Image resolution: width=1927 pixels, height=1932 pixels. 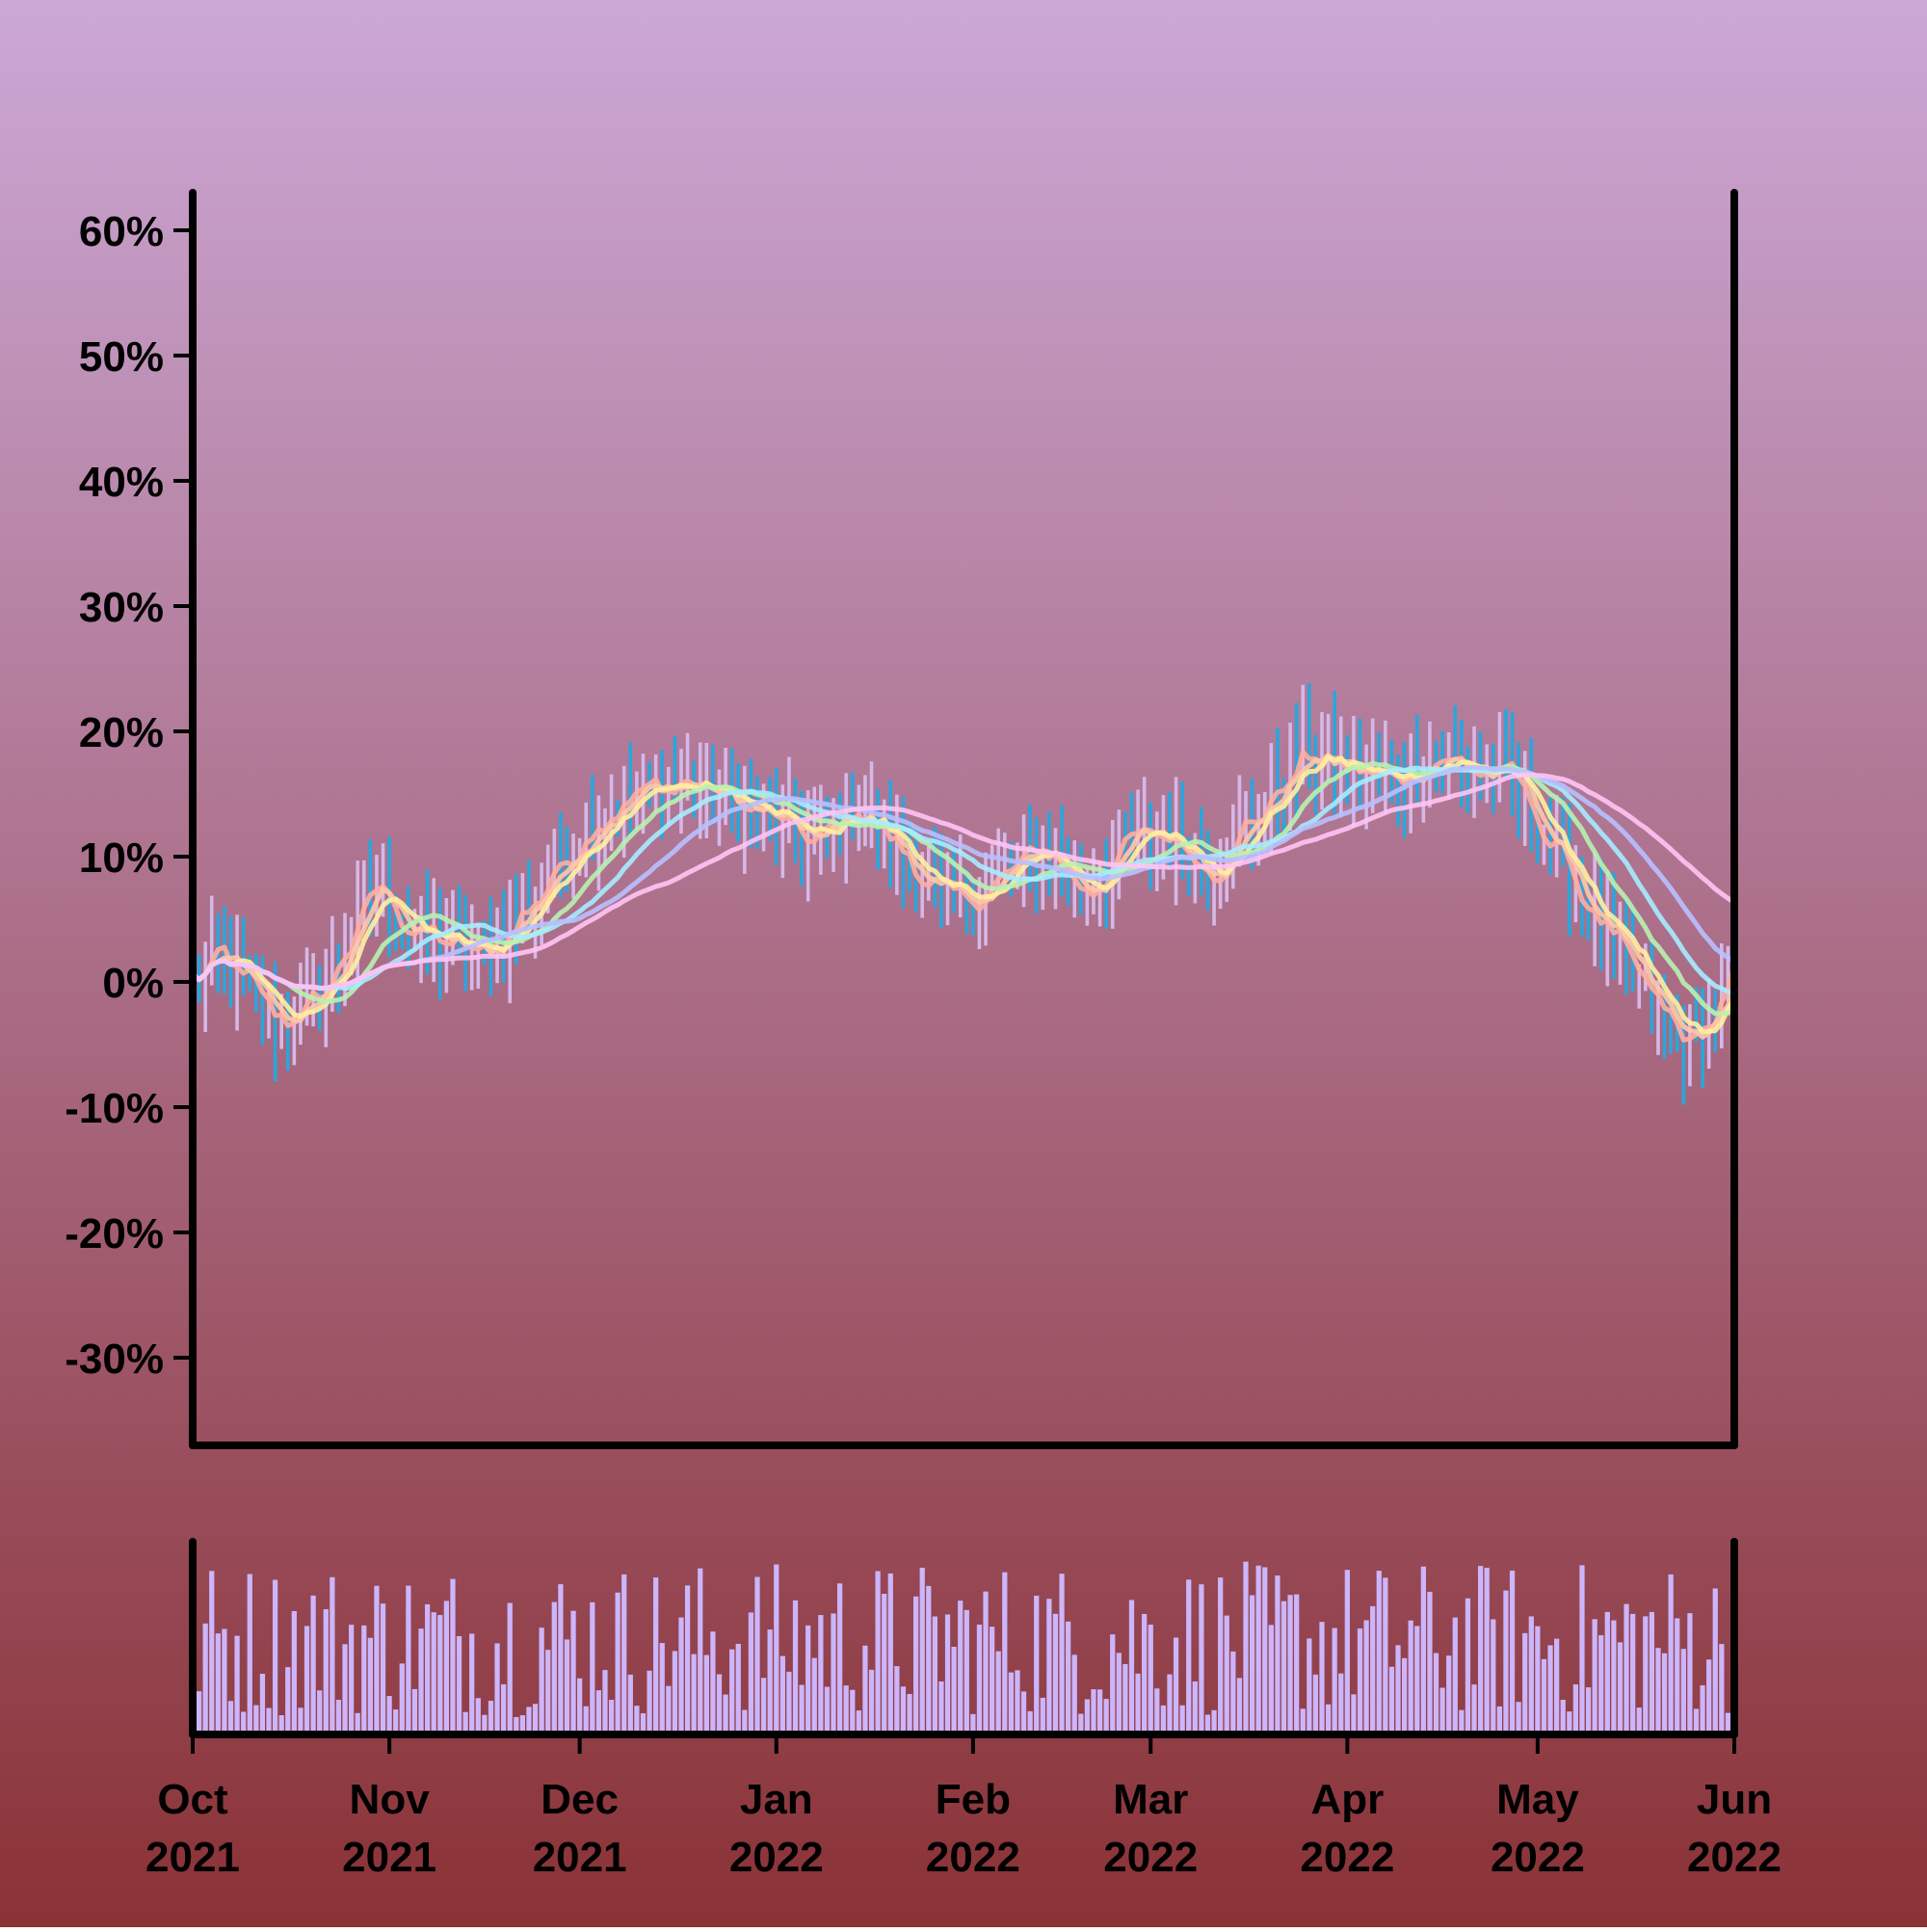 I want to click on x-tick-label-month: Feb, so click(x=974, y=1799).